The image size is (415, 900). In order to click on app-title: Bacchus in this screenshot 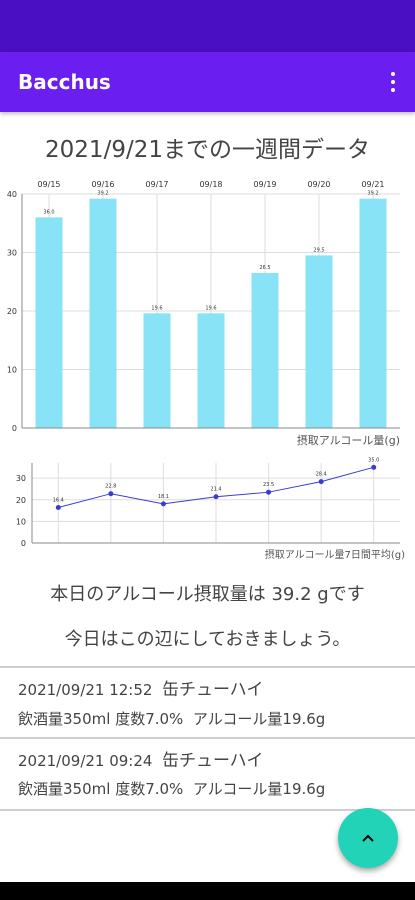, I will do `click(64, 82)`.